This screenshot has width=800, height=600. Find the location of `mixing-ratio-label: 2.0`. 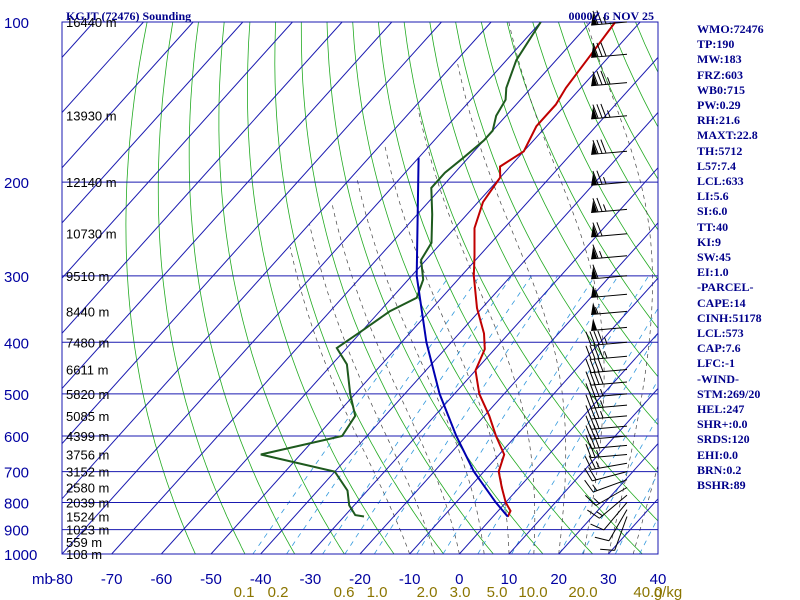

mixing-ratio-label: 2.0 is located at coordinates (427, 592).